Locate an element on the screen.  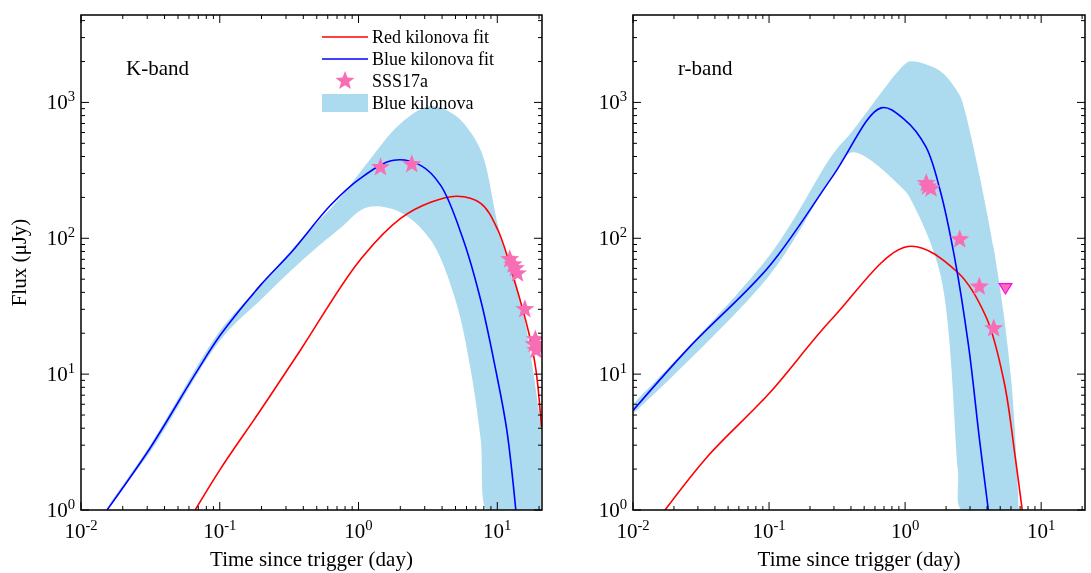
legend-label: SSS17a is located at coordinates (400, 81).